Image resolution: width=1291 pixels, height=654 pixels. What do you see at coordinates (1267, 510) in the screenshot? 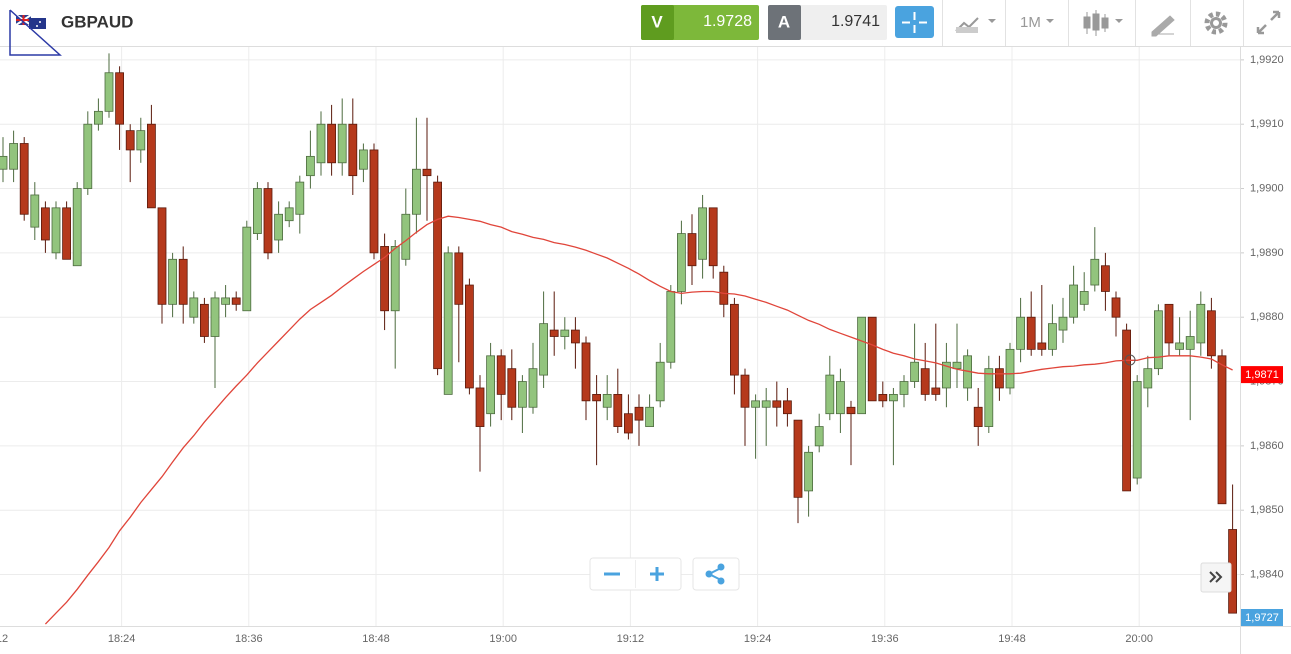
I see `y-tick-label: 1,9850` at bounding box center [1267, 510].